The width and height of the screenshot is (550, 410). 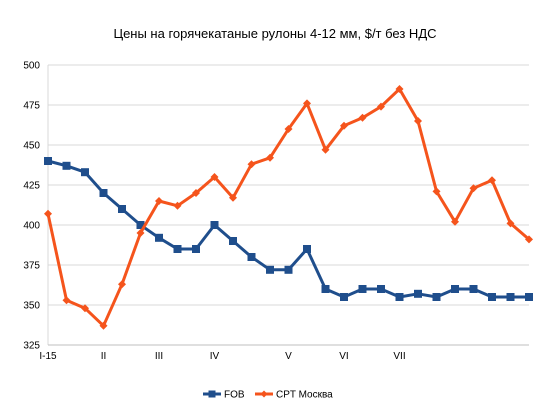 I want to click on legend-entry: CPT Москва, so click(x=294, y=395).